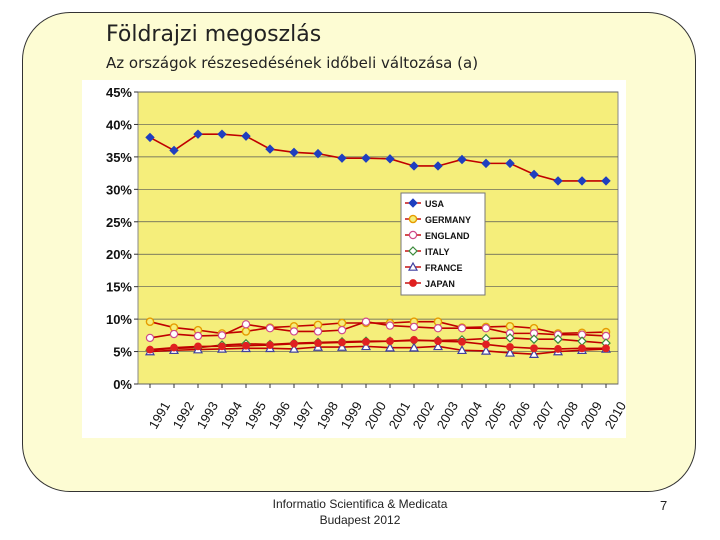 This screenshot has height=540, width=720. Describe the element at coordinates (119, 92) in the screenshot. I see `y-tick-label: 45%` at that location.